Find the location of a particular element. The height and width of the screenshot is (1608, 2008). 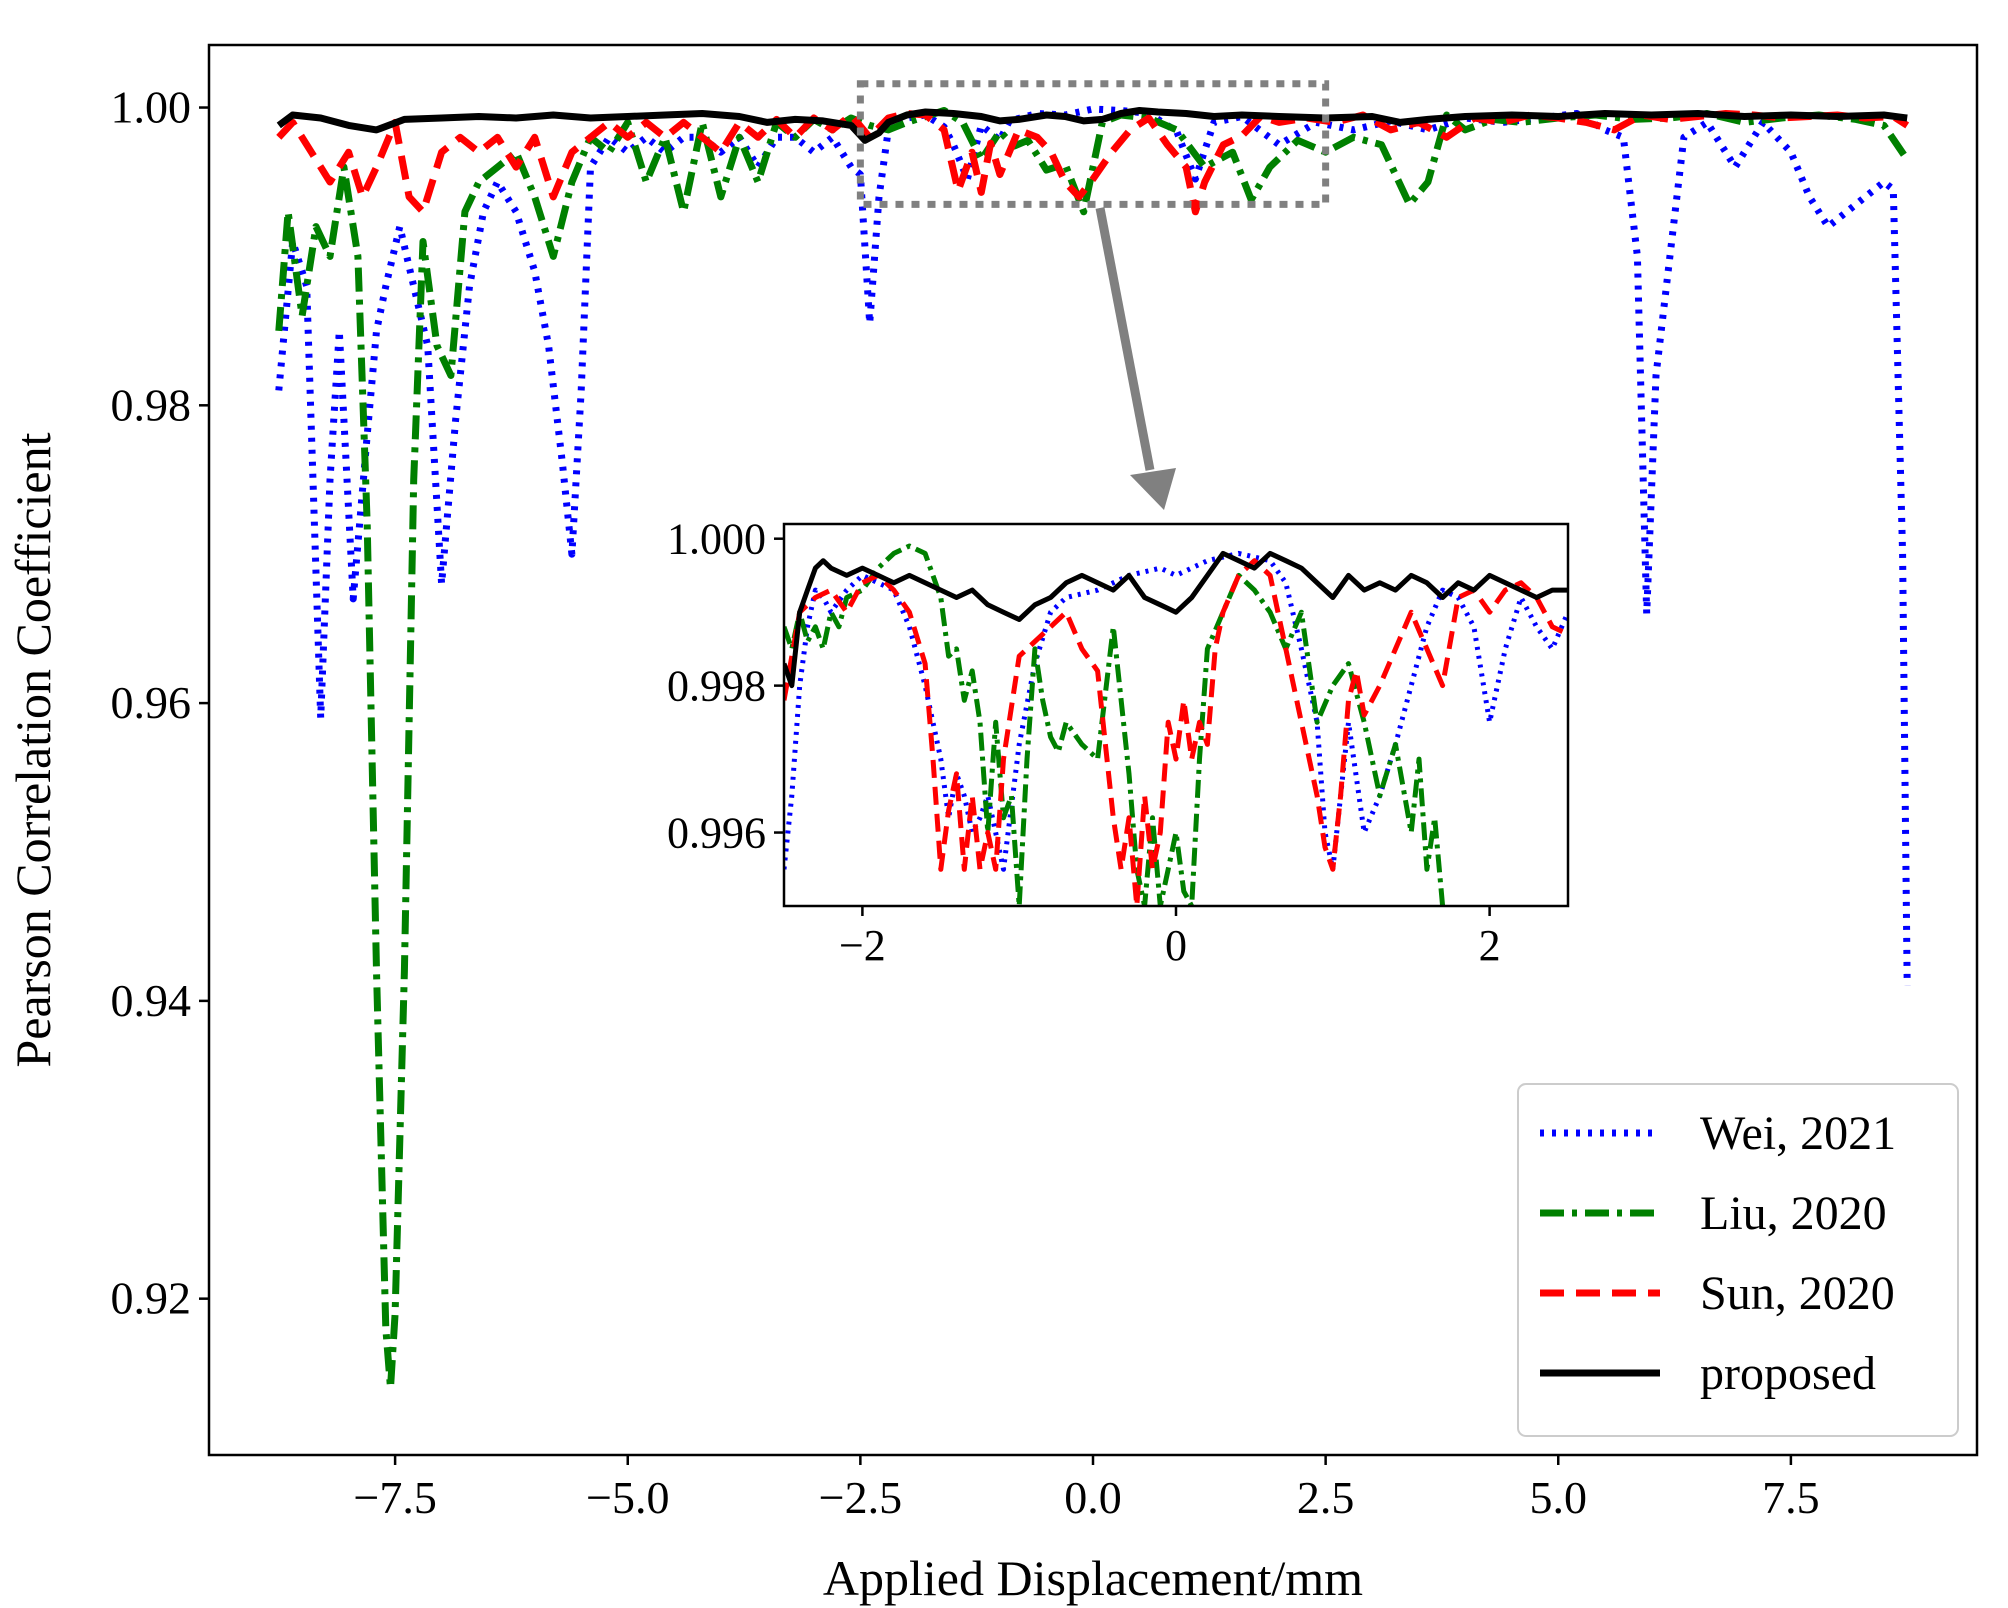

zoom-box is located at coordinates (1093, 144).